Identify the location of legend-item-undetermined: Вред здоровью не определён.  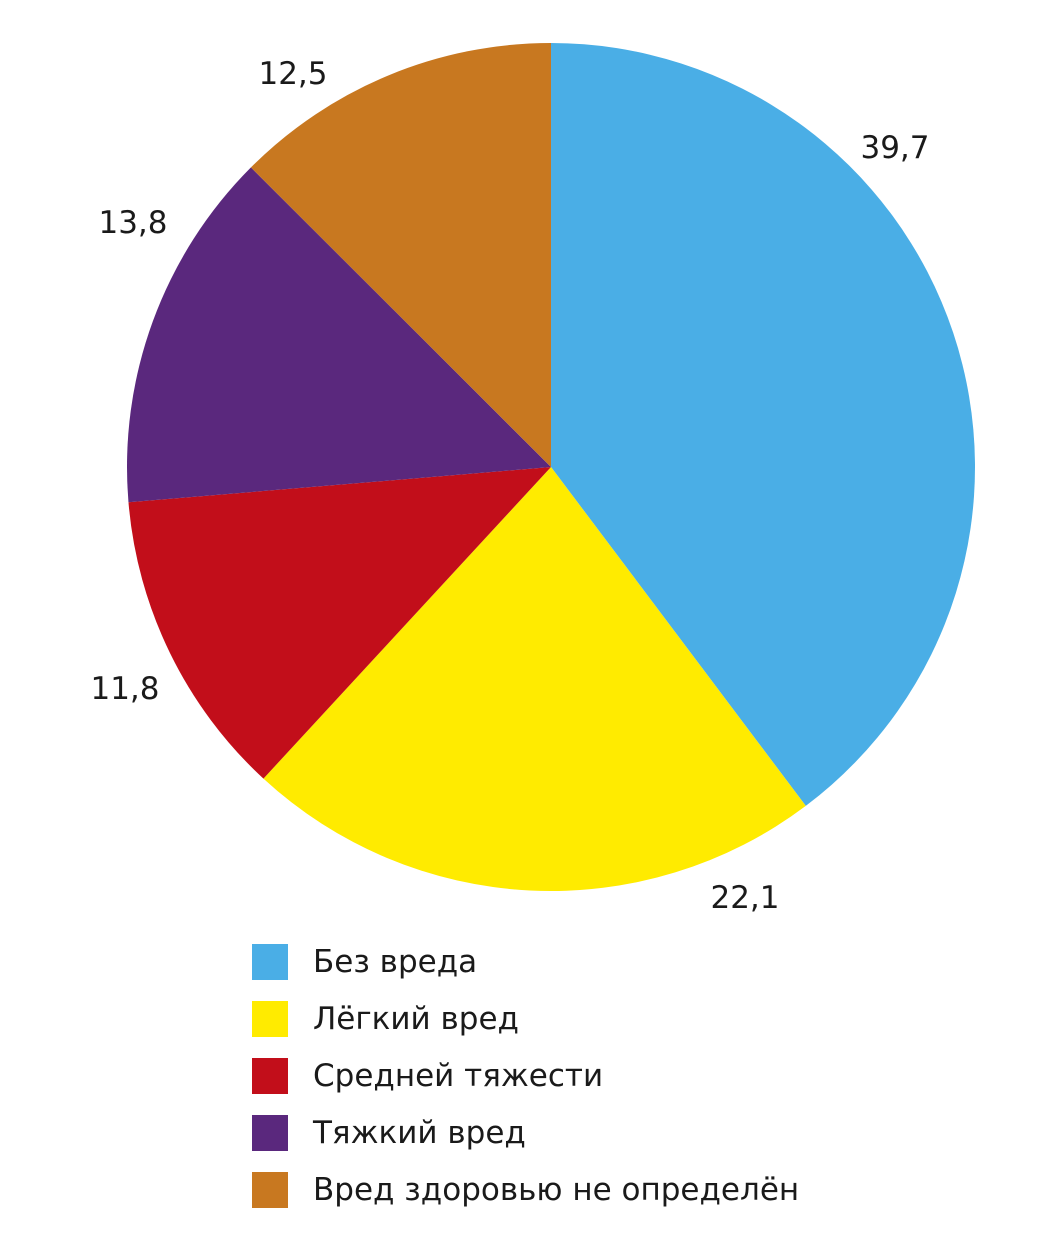
(525, 1189).